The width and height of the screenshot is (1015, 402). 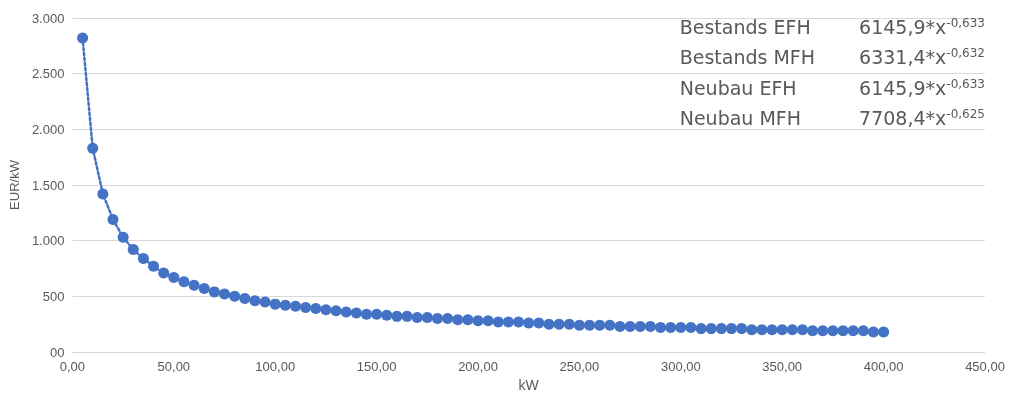 What do you see at coordinates (48, 18) in the screenshot?
I see `y-tick-label: 3.000` at bounding box center [48, 18].